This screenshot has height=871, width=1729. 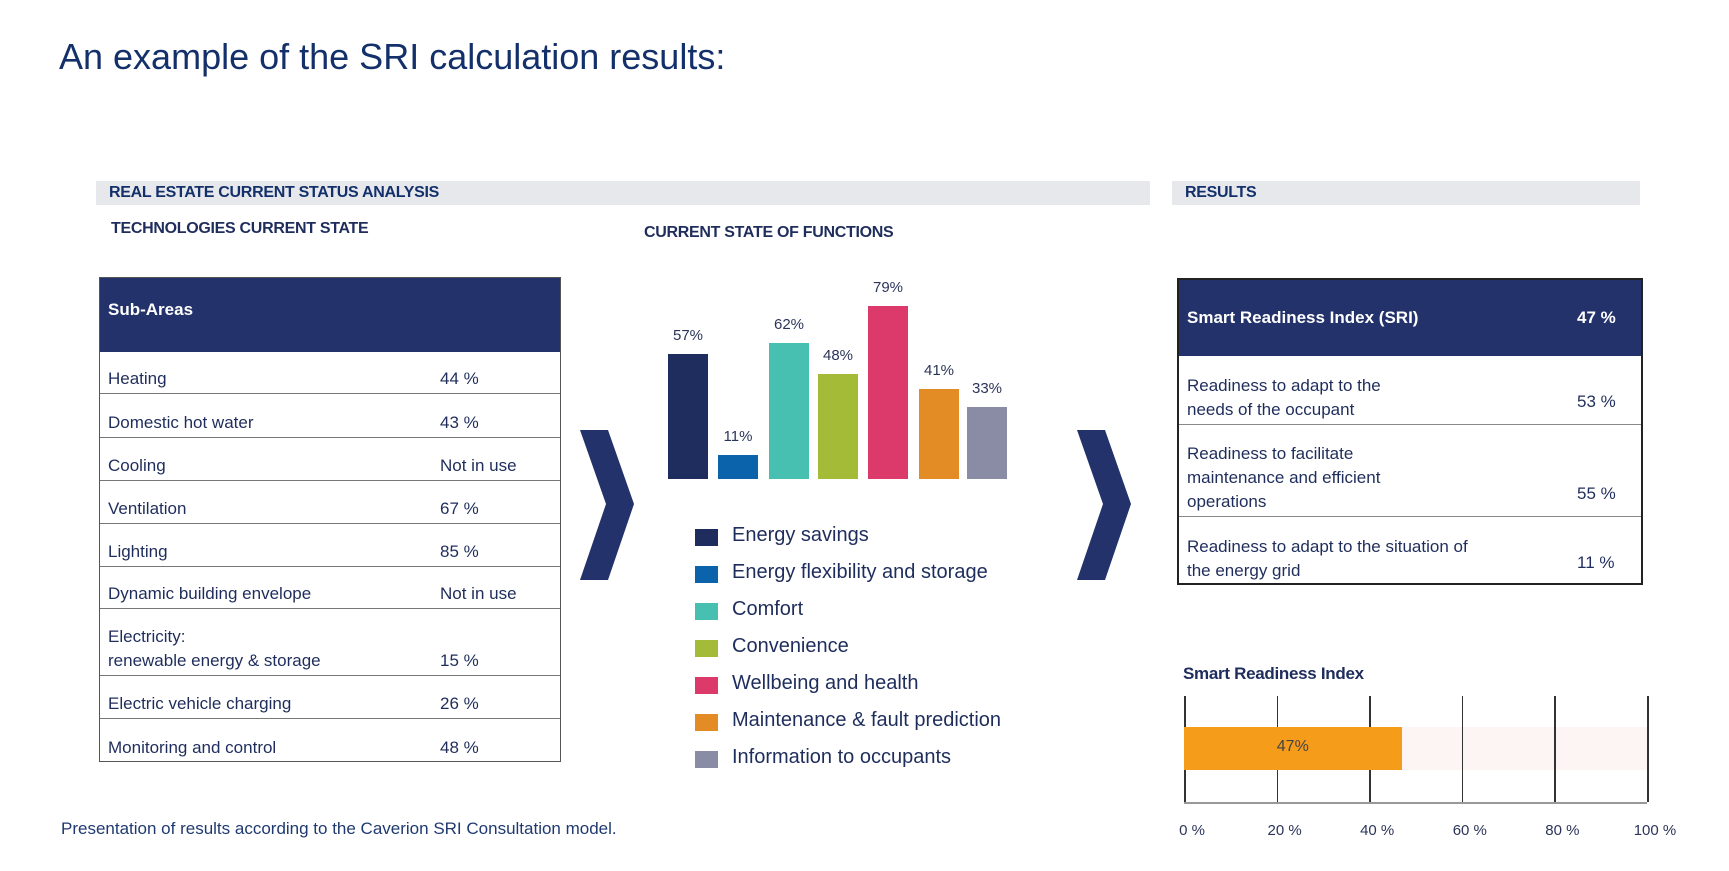 What do you see at coordinates (330, 740) in the screenshot?
I see `table-row: Monitoring and control 48 %` at bounding box center [330, 740].